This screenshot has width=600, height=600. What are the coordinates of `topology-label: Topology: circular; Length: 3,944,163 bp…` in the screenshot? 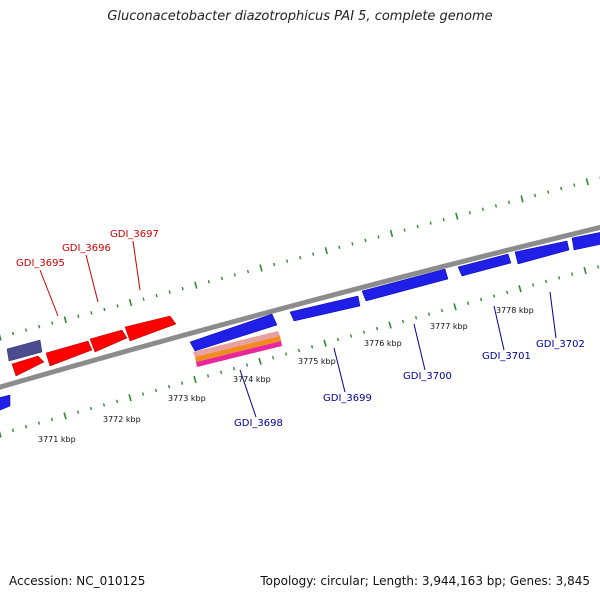 It's located at (425, 581).